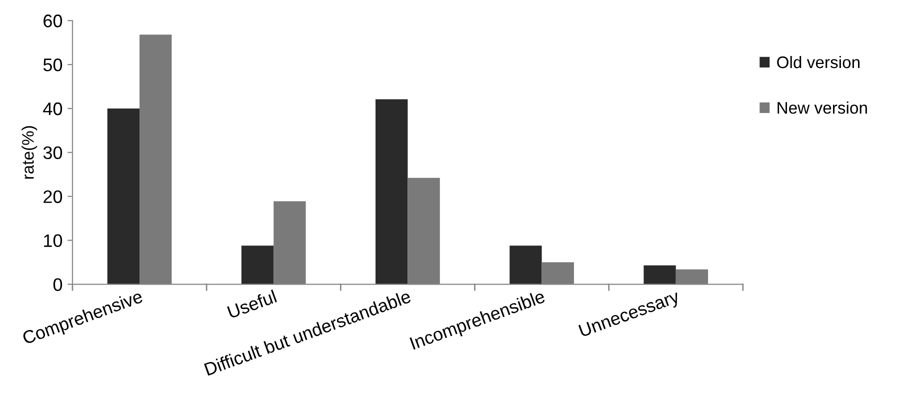 The height and width of the screenshot is (412, 906). What do you see at coordinates (57, 284) in the screenshot?
I see `y-tick-label: 0` at bounding box center [57, 284].